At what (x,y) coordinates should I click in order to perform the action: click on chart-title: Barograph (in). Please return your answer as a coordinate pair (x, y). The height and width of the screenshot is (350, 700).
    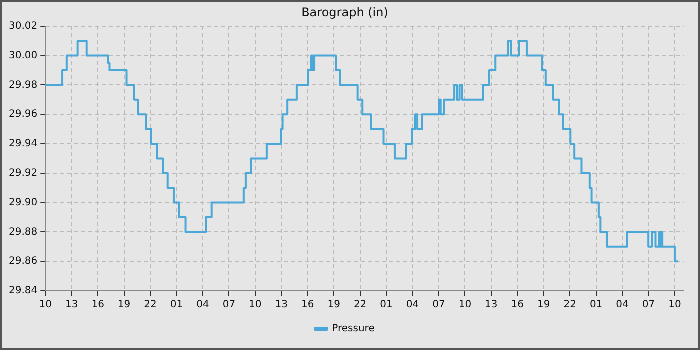
    Looking at the image, I should click on (345, 12).